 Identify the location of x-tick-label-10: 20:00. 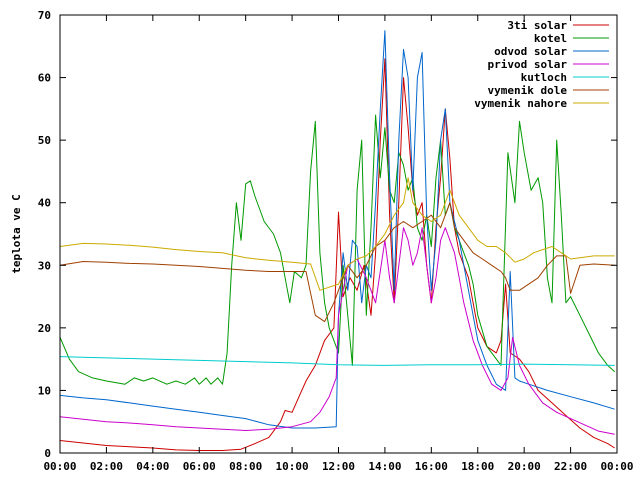
(524, 466).